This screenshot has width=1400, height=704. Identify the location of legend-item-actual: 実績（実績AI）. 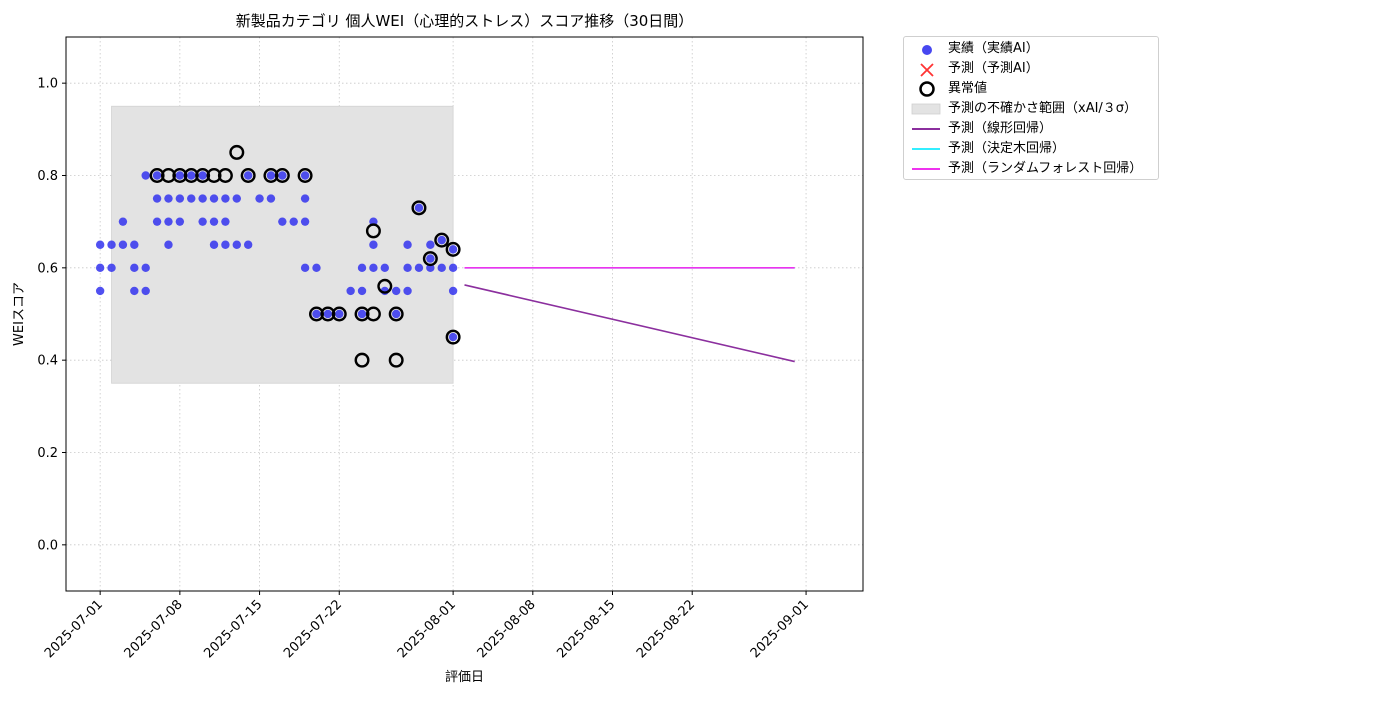
(1031, 49).